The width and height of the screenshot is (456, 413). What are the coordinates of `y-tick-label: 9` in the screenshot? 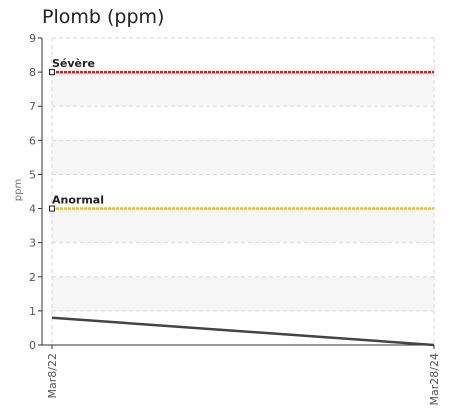 It's located at (32, 38).